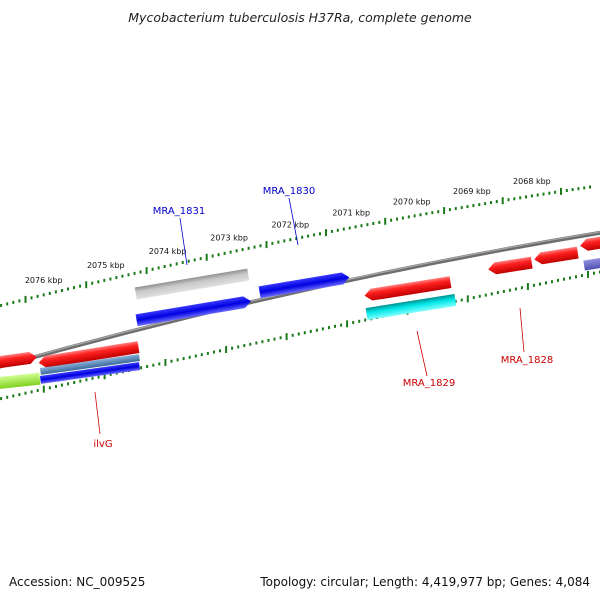 This screenshot has width=600, height=600. I want to click on gene-label-ilvg: ilvG, so click(102, 444).